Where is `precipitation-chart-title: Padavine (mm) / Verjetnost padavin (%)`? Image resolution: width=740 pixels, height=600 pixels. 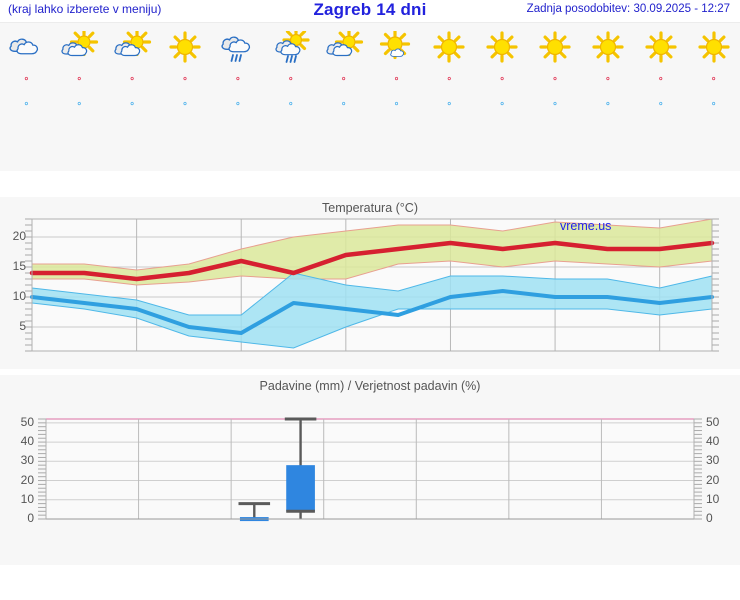 precipitation-chart-title: Padavine (mm) / Verjetnost padavin (%) is located at coordinates (370, 386).